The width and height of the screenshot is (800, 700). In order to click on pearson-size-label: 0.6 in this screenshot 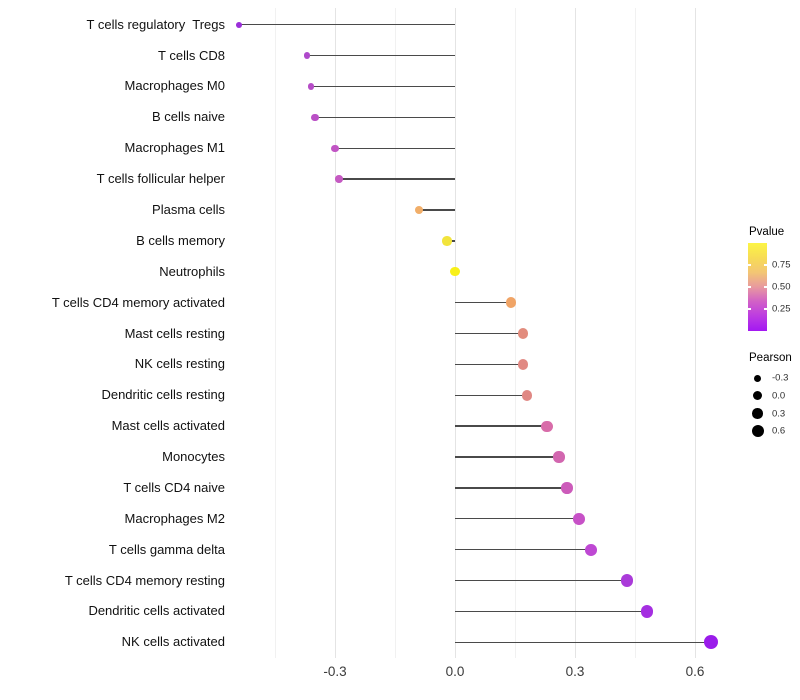, I will do `click(779, 431)`.